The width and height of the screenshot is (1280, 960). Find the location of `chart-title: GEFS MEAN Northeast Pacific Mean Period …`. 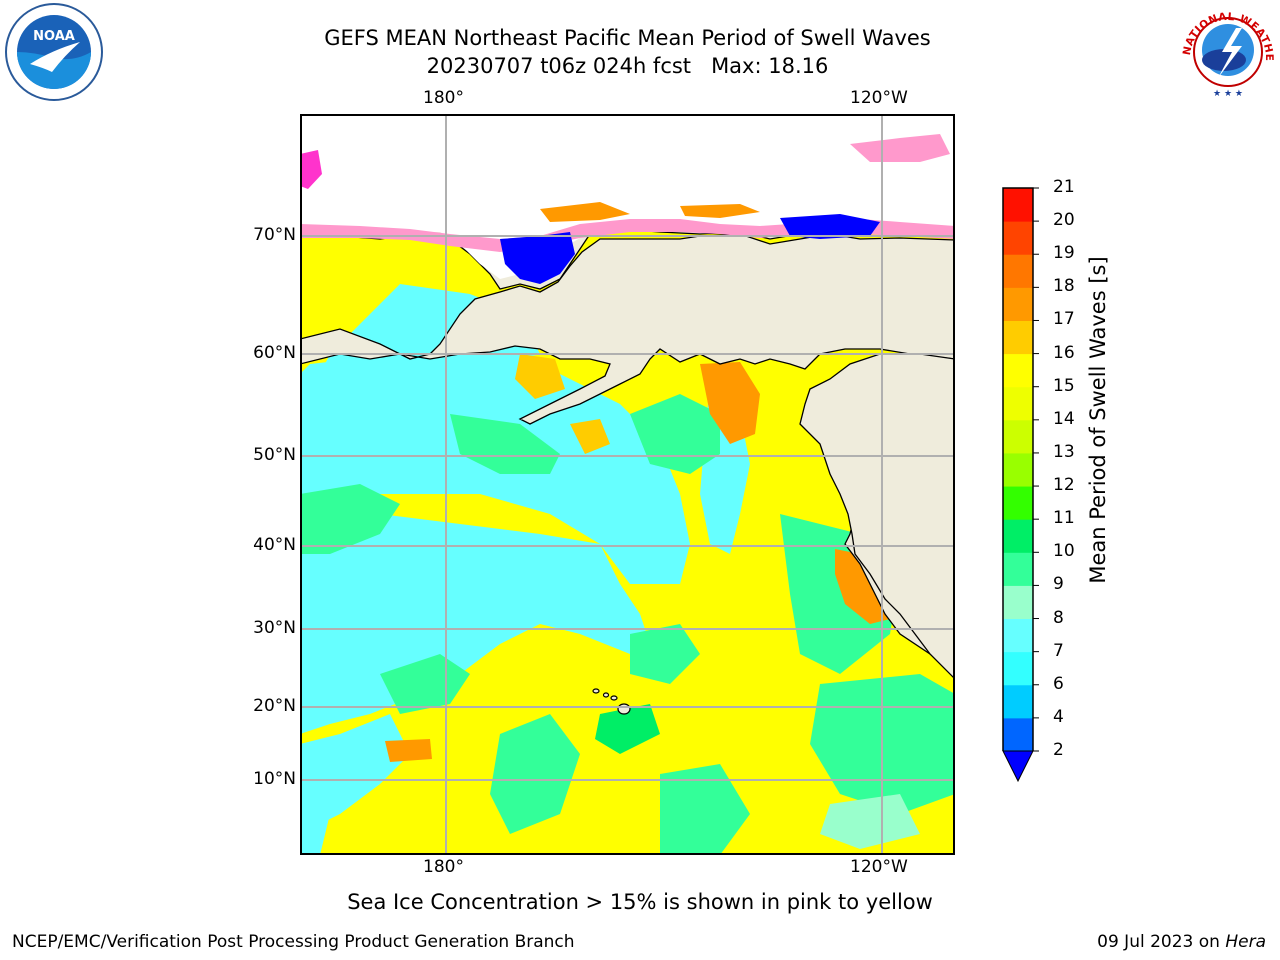

chart-title: GEFS MEAN Northeast Pacific Mean Period … is located at coordinates (627, 38).